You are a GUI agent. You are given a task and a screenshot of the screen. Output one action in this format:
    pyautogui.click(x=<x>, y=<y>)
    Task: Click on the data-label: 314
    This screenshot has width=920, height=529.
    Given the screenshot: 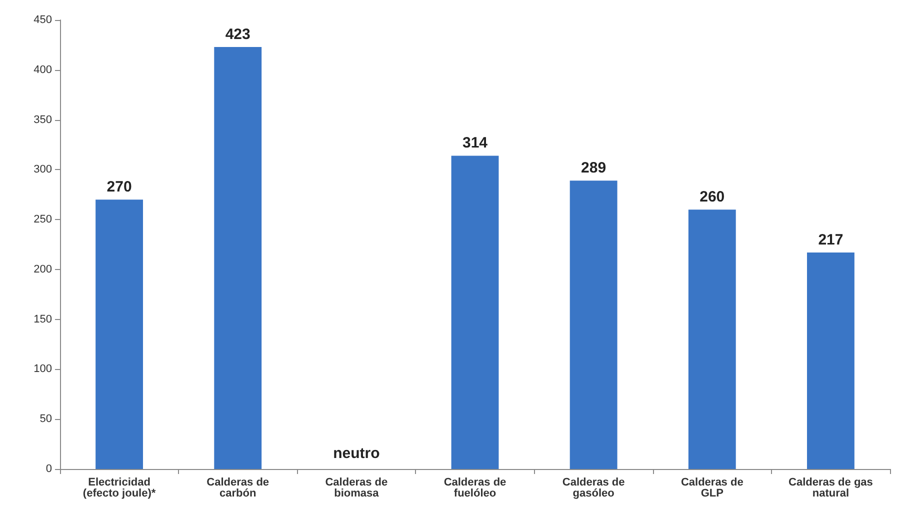 What is the action you would take?
    pyautogui.click(x=475, y=143)
    